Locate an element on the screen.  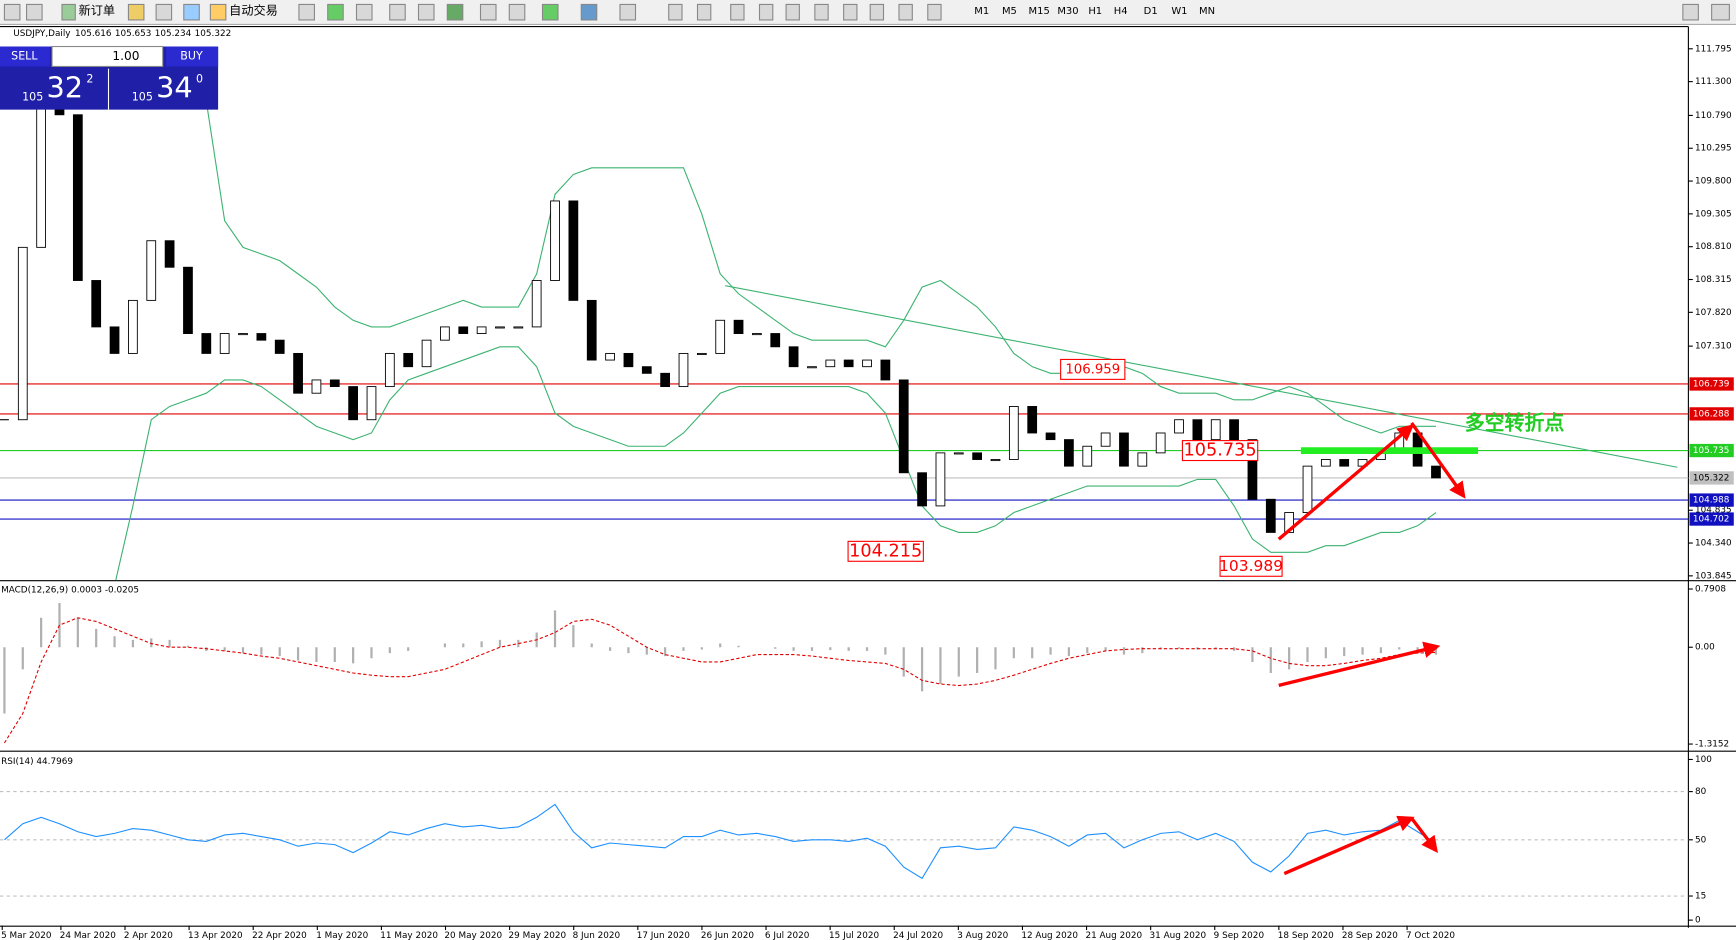
trade-panel: SELL 1.00 BUY 105 32 2 105 34 0 is located at coordinates (109, 77).